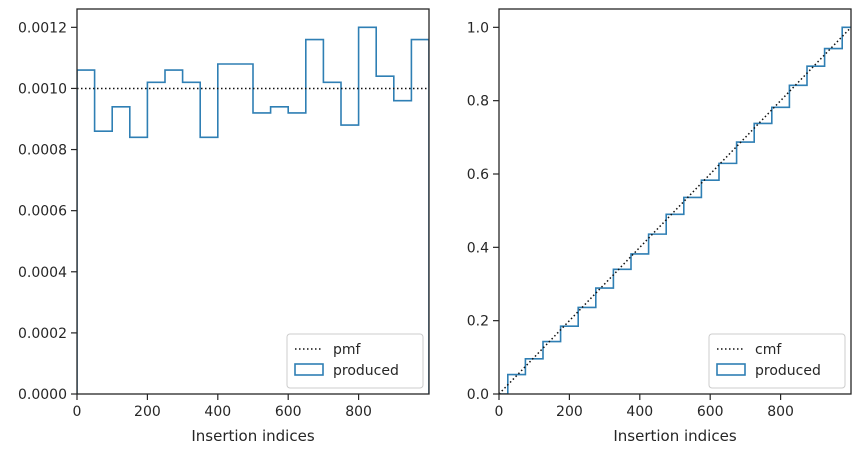  What do you see at coordinates (478, 175) in the screenshot?
I see `y-tick-label: 0.6` at bounding box center [478, 175].